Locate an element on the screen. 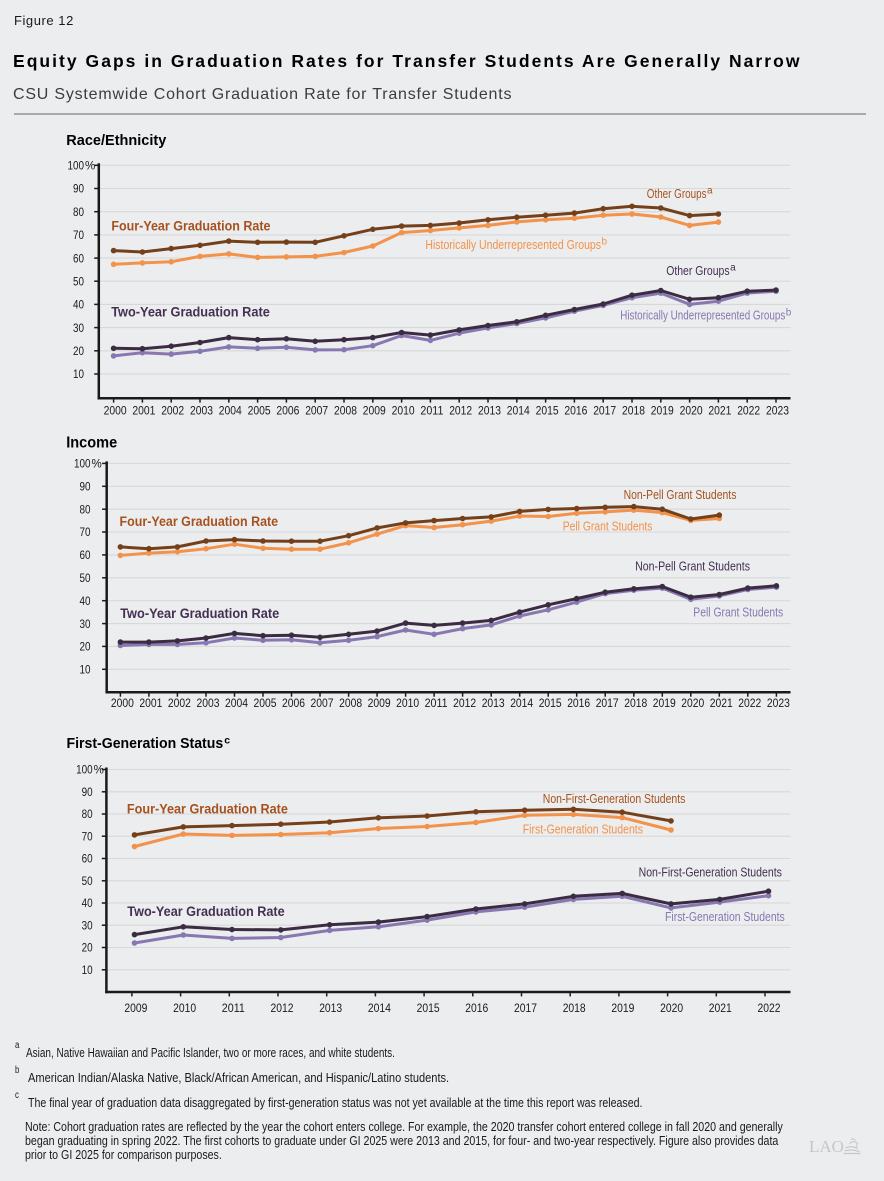 The width and height of the screenshot is (884, 1181). svg-text: Other Groups is located at coordinates (698, 270).